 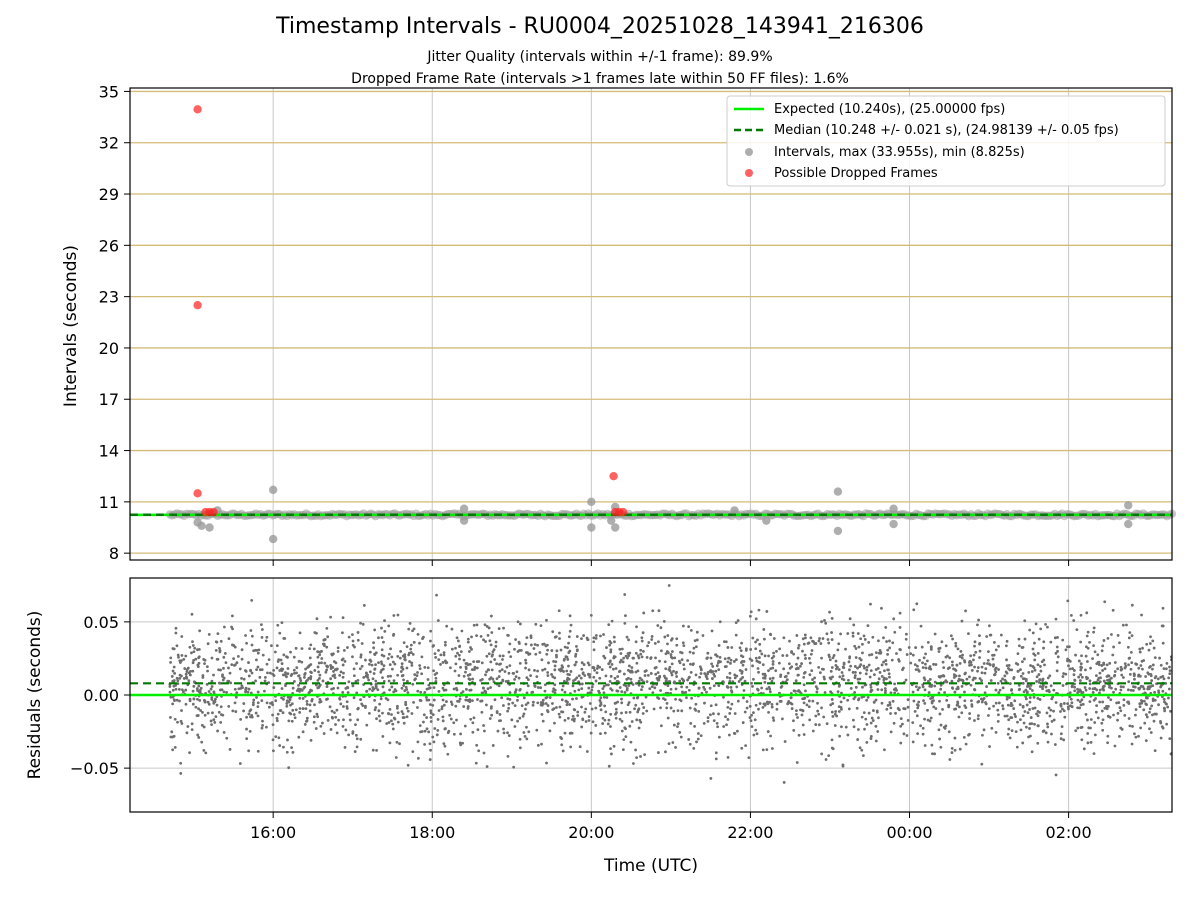 What do you see at coordinates (750, 832) in the screenshot?
I see `x-tick-label: 22:00` at bounding box center [750, 832].